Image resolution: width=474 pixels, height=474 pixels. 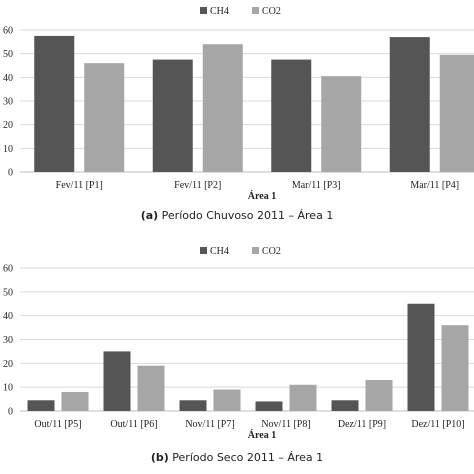 I want to click on chart1-ytick-label: 0, so click(x=10, y=173).